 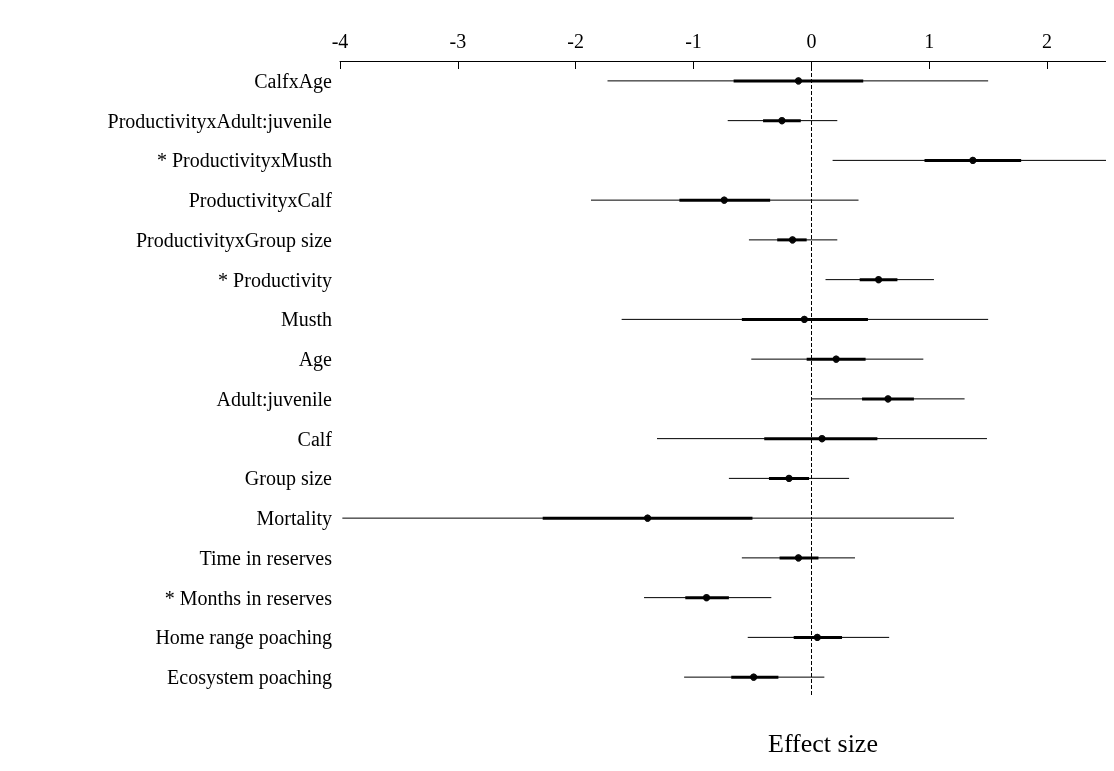 I want to click on y-tick-label: * Months in reserves, so click(x=248, y=597).